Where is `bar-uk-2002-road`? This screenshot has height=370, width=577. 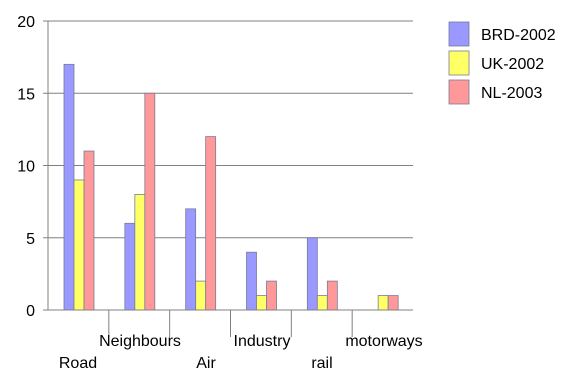
bar-uk-2002-road is located at coordinates (79, 245).